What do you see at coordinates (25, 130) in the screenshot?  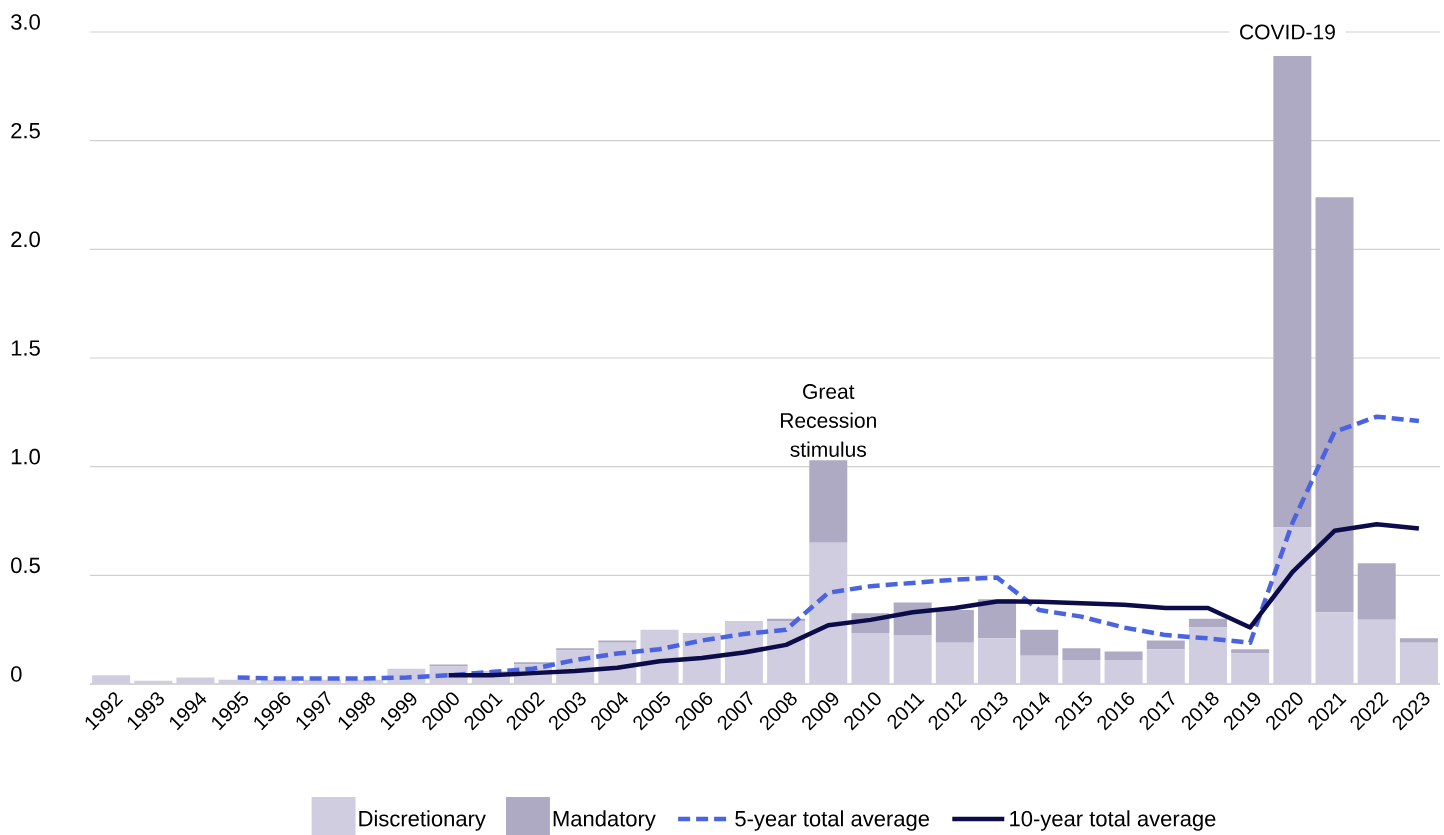 I see `y-tick-label: 2.5` at bounding box center [25, 130].